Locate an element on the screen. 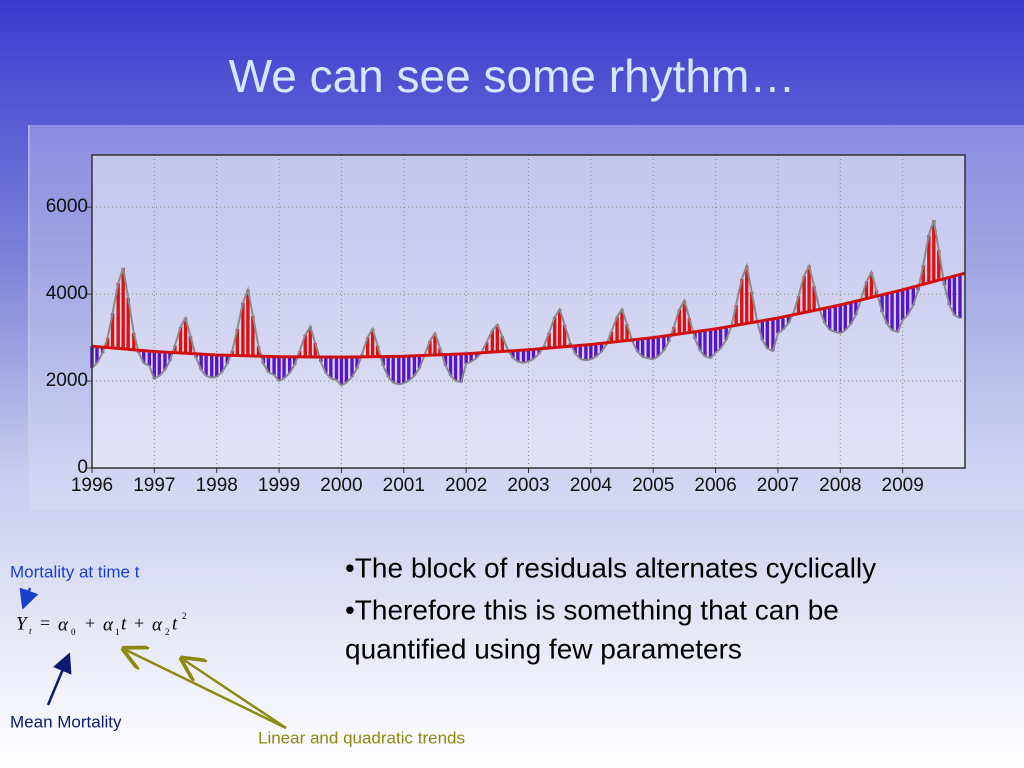 The height and width of the screenshot is (768, 1024). x-tick-label: 2001 is located at coordinates (404, 485).